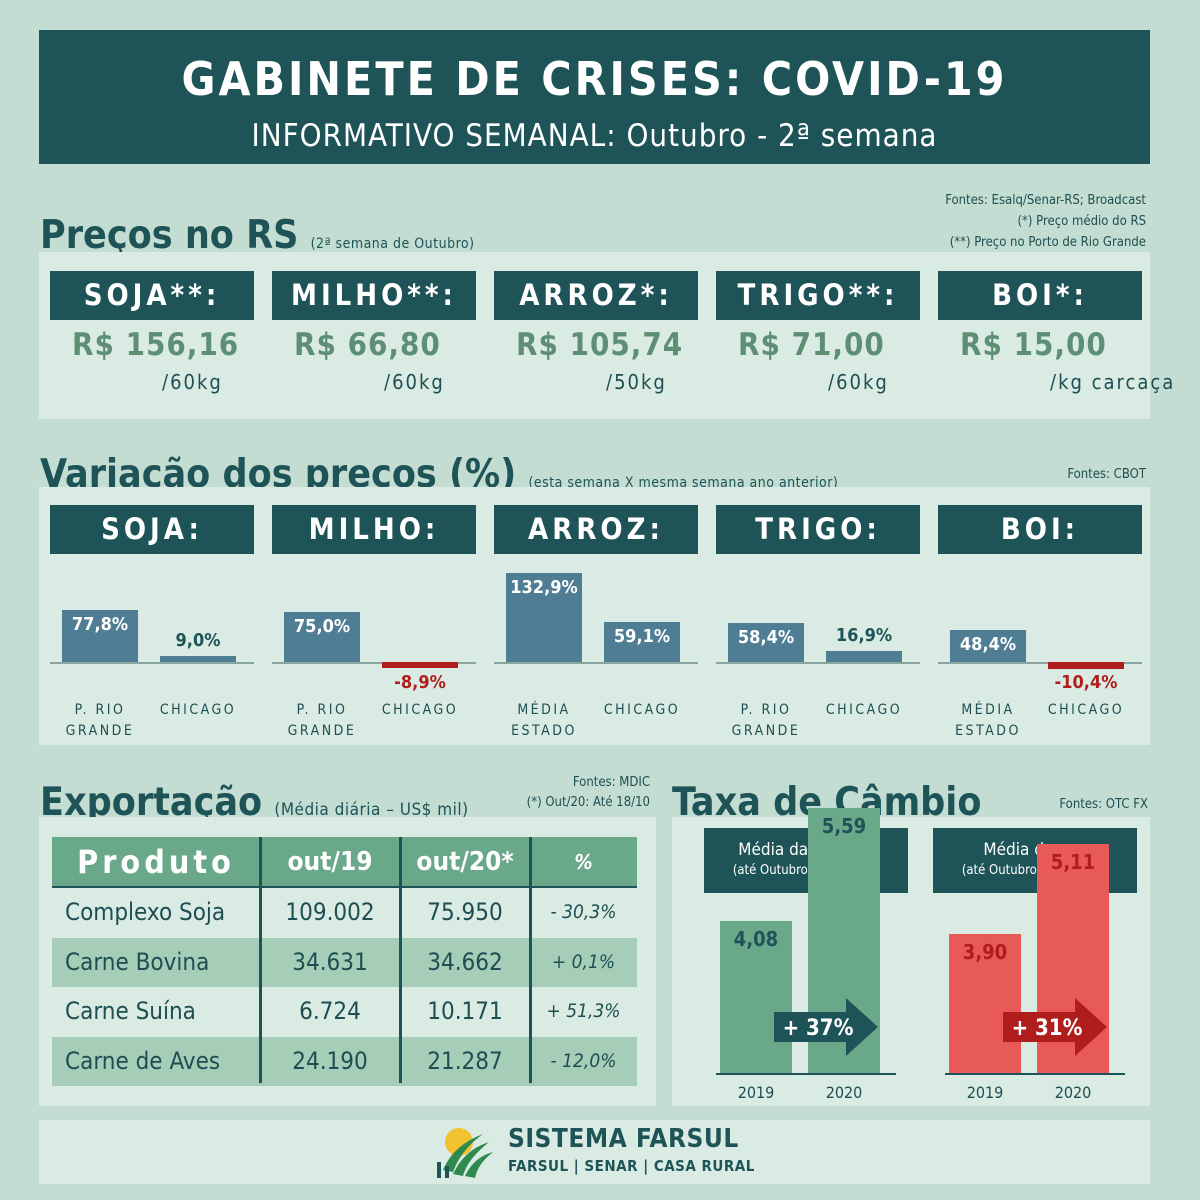 This screenshot has height=1200, width=1200. What do you see at coordinates (145, 912) in the screenshot?
I see `table-cell: Complexo Soja` at bounding box center [145, 912].